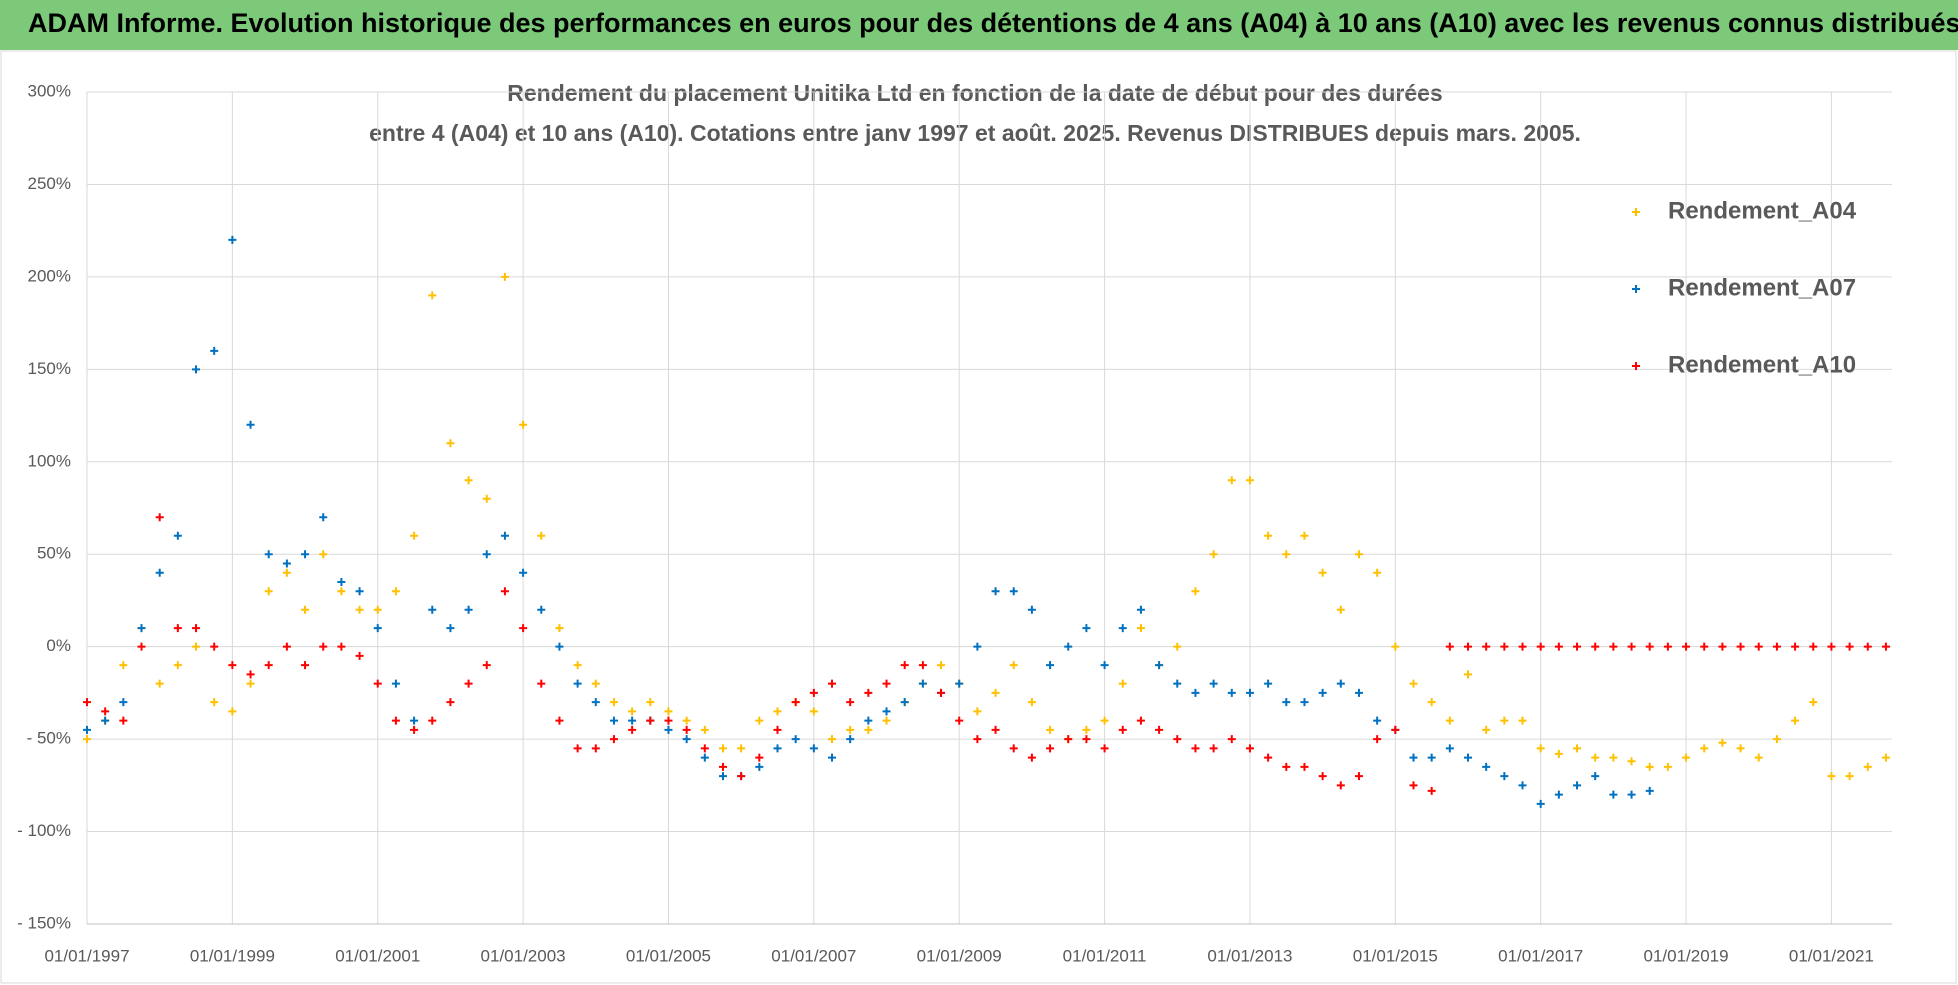 This screenshot has height=985, width=1958. Describe the element at coordinates (1105, 955) in the screenshot. I see `x-tick-label: 01/01/2011` at that location.